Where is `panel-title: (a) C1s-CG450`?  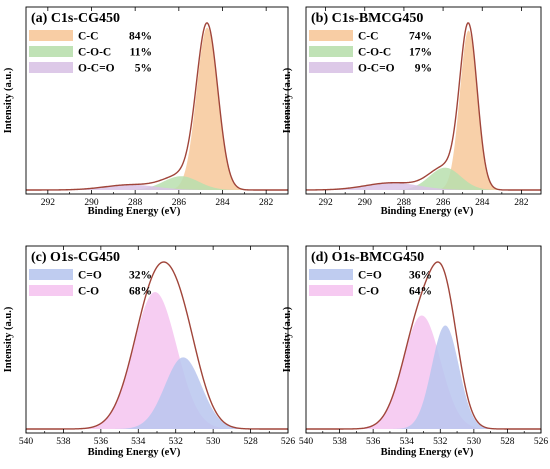 panel-title: (a) C1s-CG450 is located at coordinates (75, 18).